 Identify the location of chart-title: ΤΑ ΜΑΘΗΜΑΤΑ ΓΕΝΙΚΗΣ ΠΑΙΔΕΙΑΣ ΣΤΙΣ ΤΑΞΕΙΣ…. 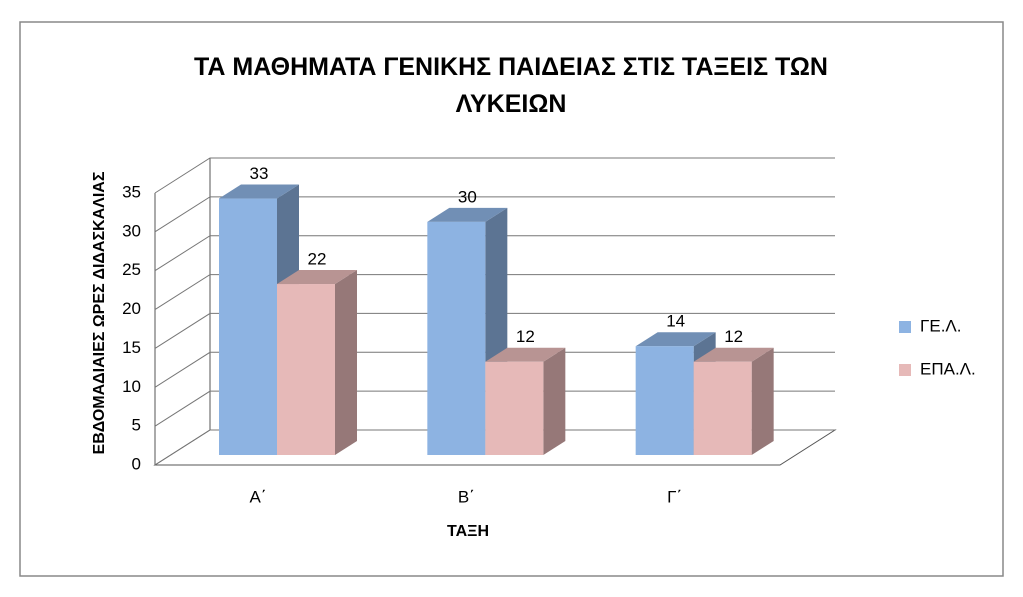
(511, 85).